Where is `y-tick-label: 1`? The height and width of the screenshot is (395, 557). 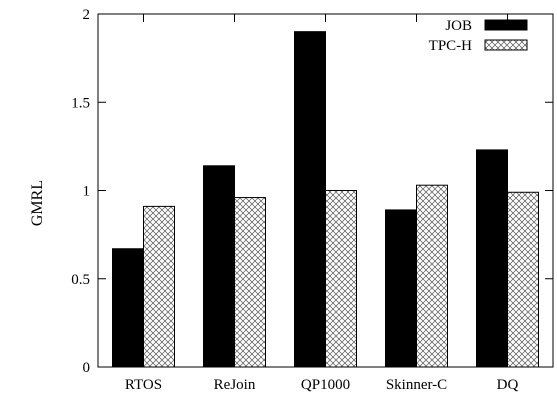
y-tick-label: 1 is located at coordinates (87, 192).